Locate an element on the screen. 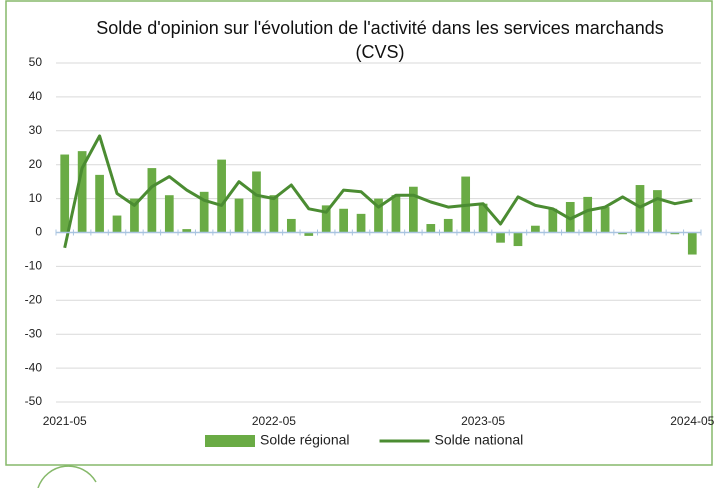 The height and width of the screenshot is (488, 718). logo-arc is located at coordinates (67, 476).